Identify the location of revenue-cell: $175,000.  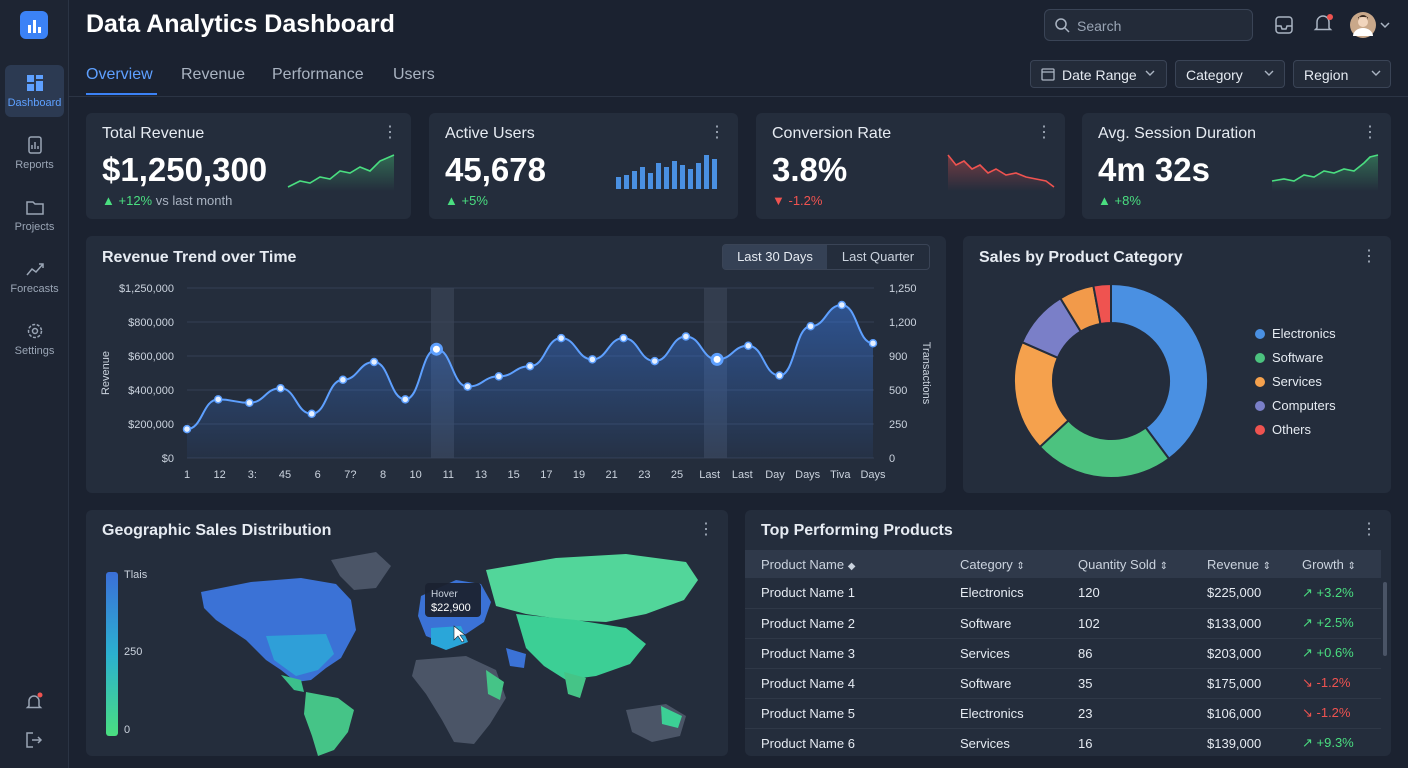
(1238, 683).